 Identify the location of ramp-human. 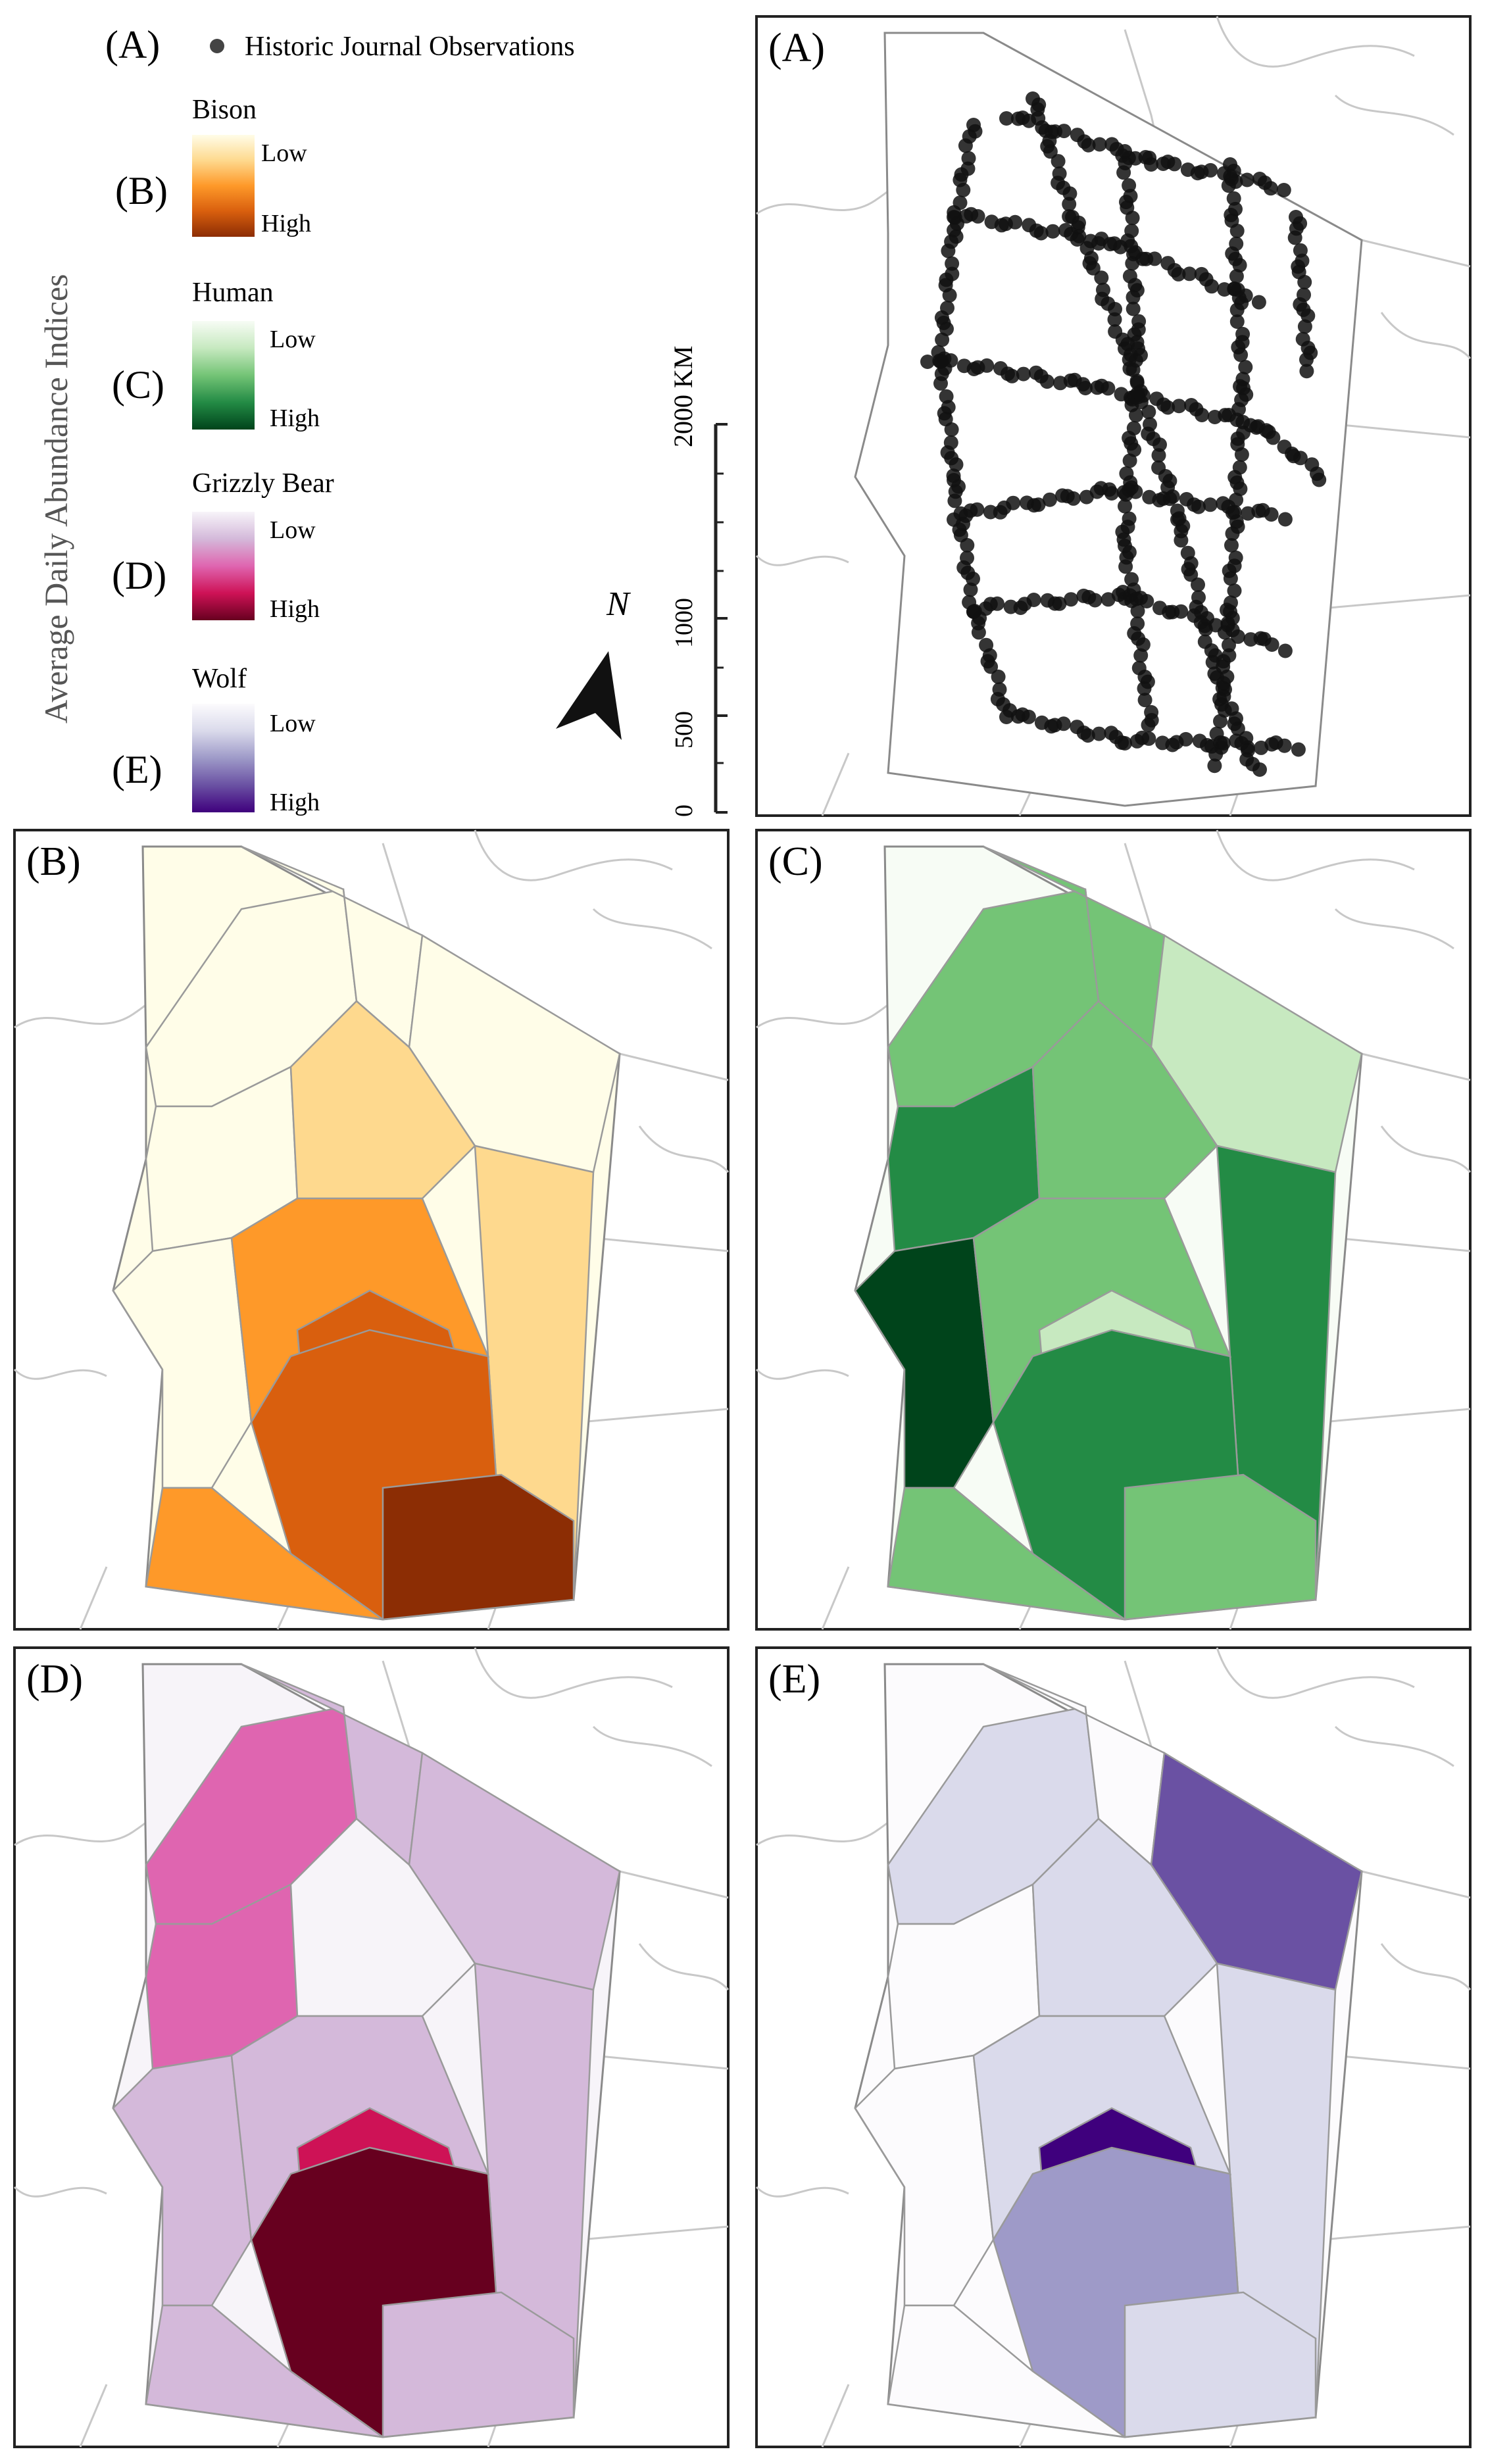
(224, 376).